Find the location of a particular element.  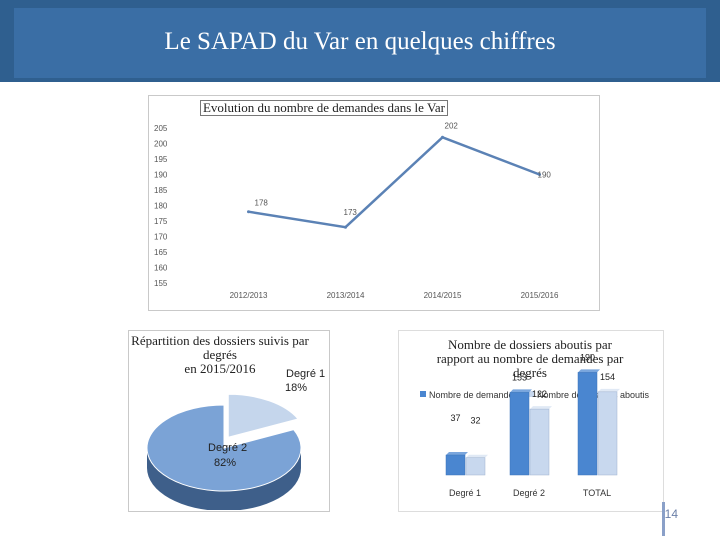

x-tick-label-3: 2015/2016 is located at coordinates (540, 295).